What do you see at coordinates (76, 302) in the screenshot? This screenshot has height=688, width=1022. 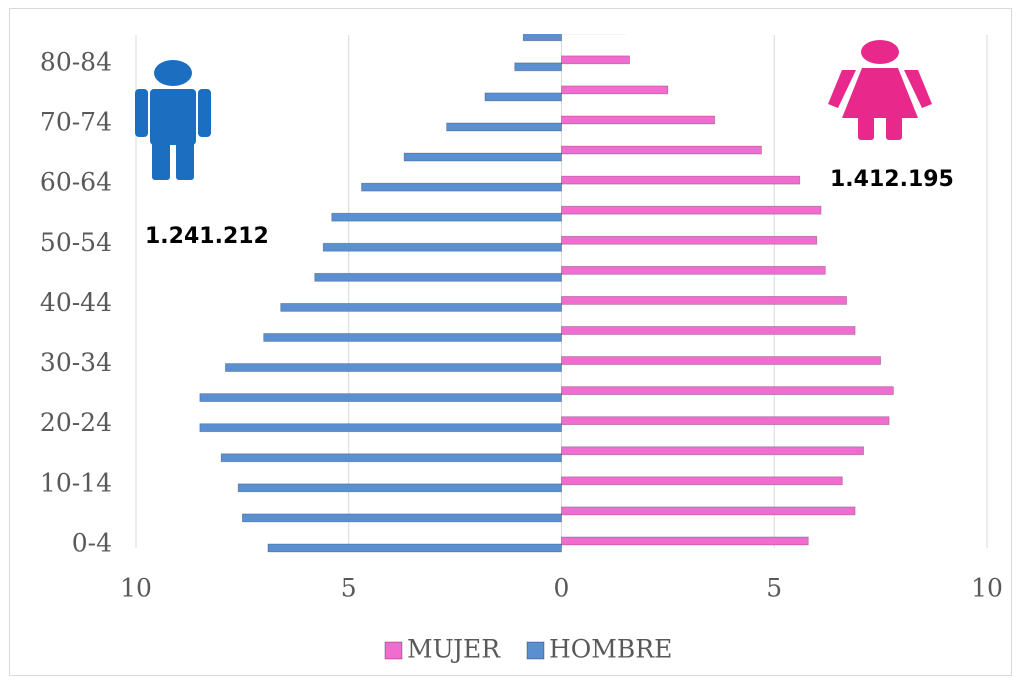 I see `y-tick-label: 40-44` at bounding box center [76, 302].